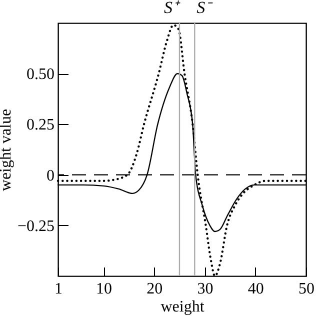 The width and height of the screenshot is (320, 320). I want to click on y-tick-label: 0.50, so click(40, 75).